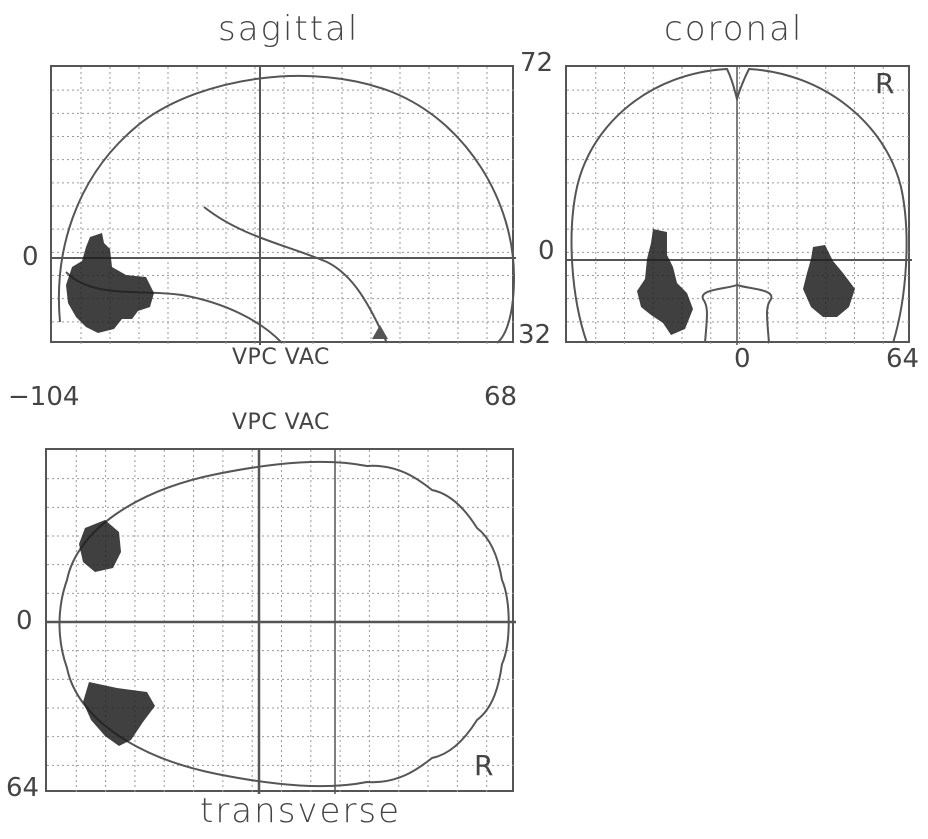 The width and height of the screenshot is (928, 839). I want to click on coronal-tick-zero: 0, so click(546, 251).